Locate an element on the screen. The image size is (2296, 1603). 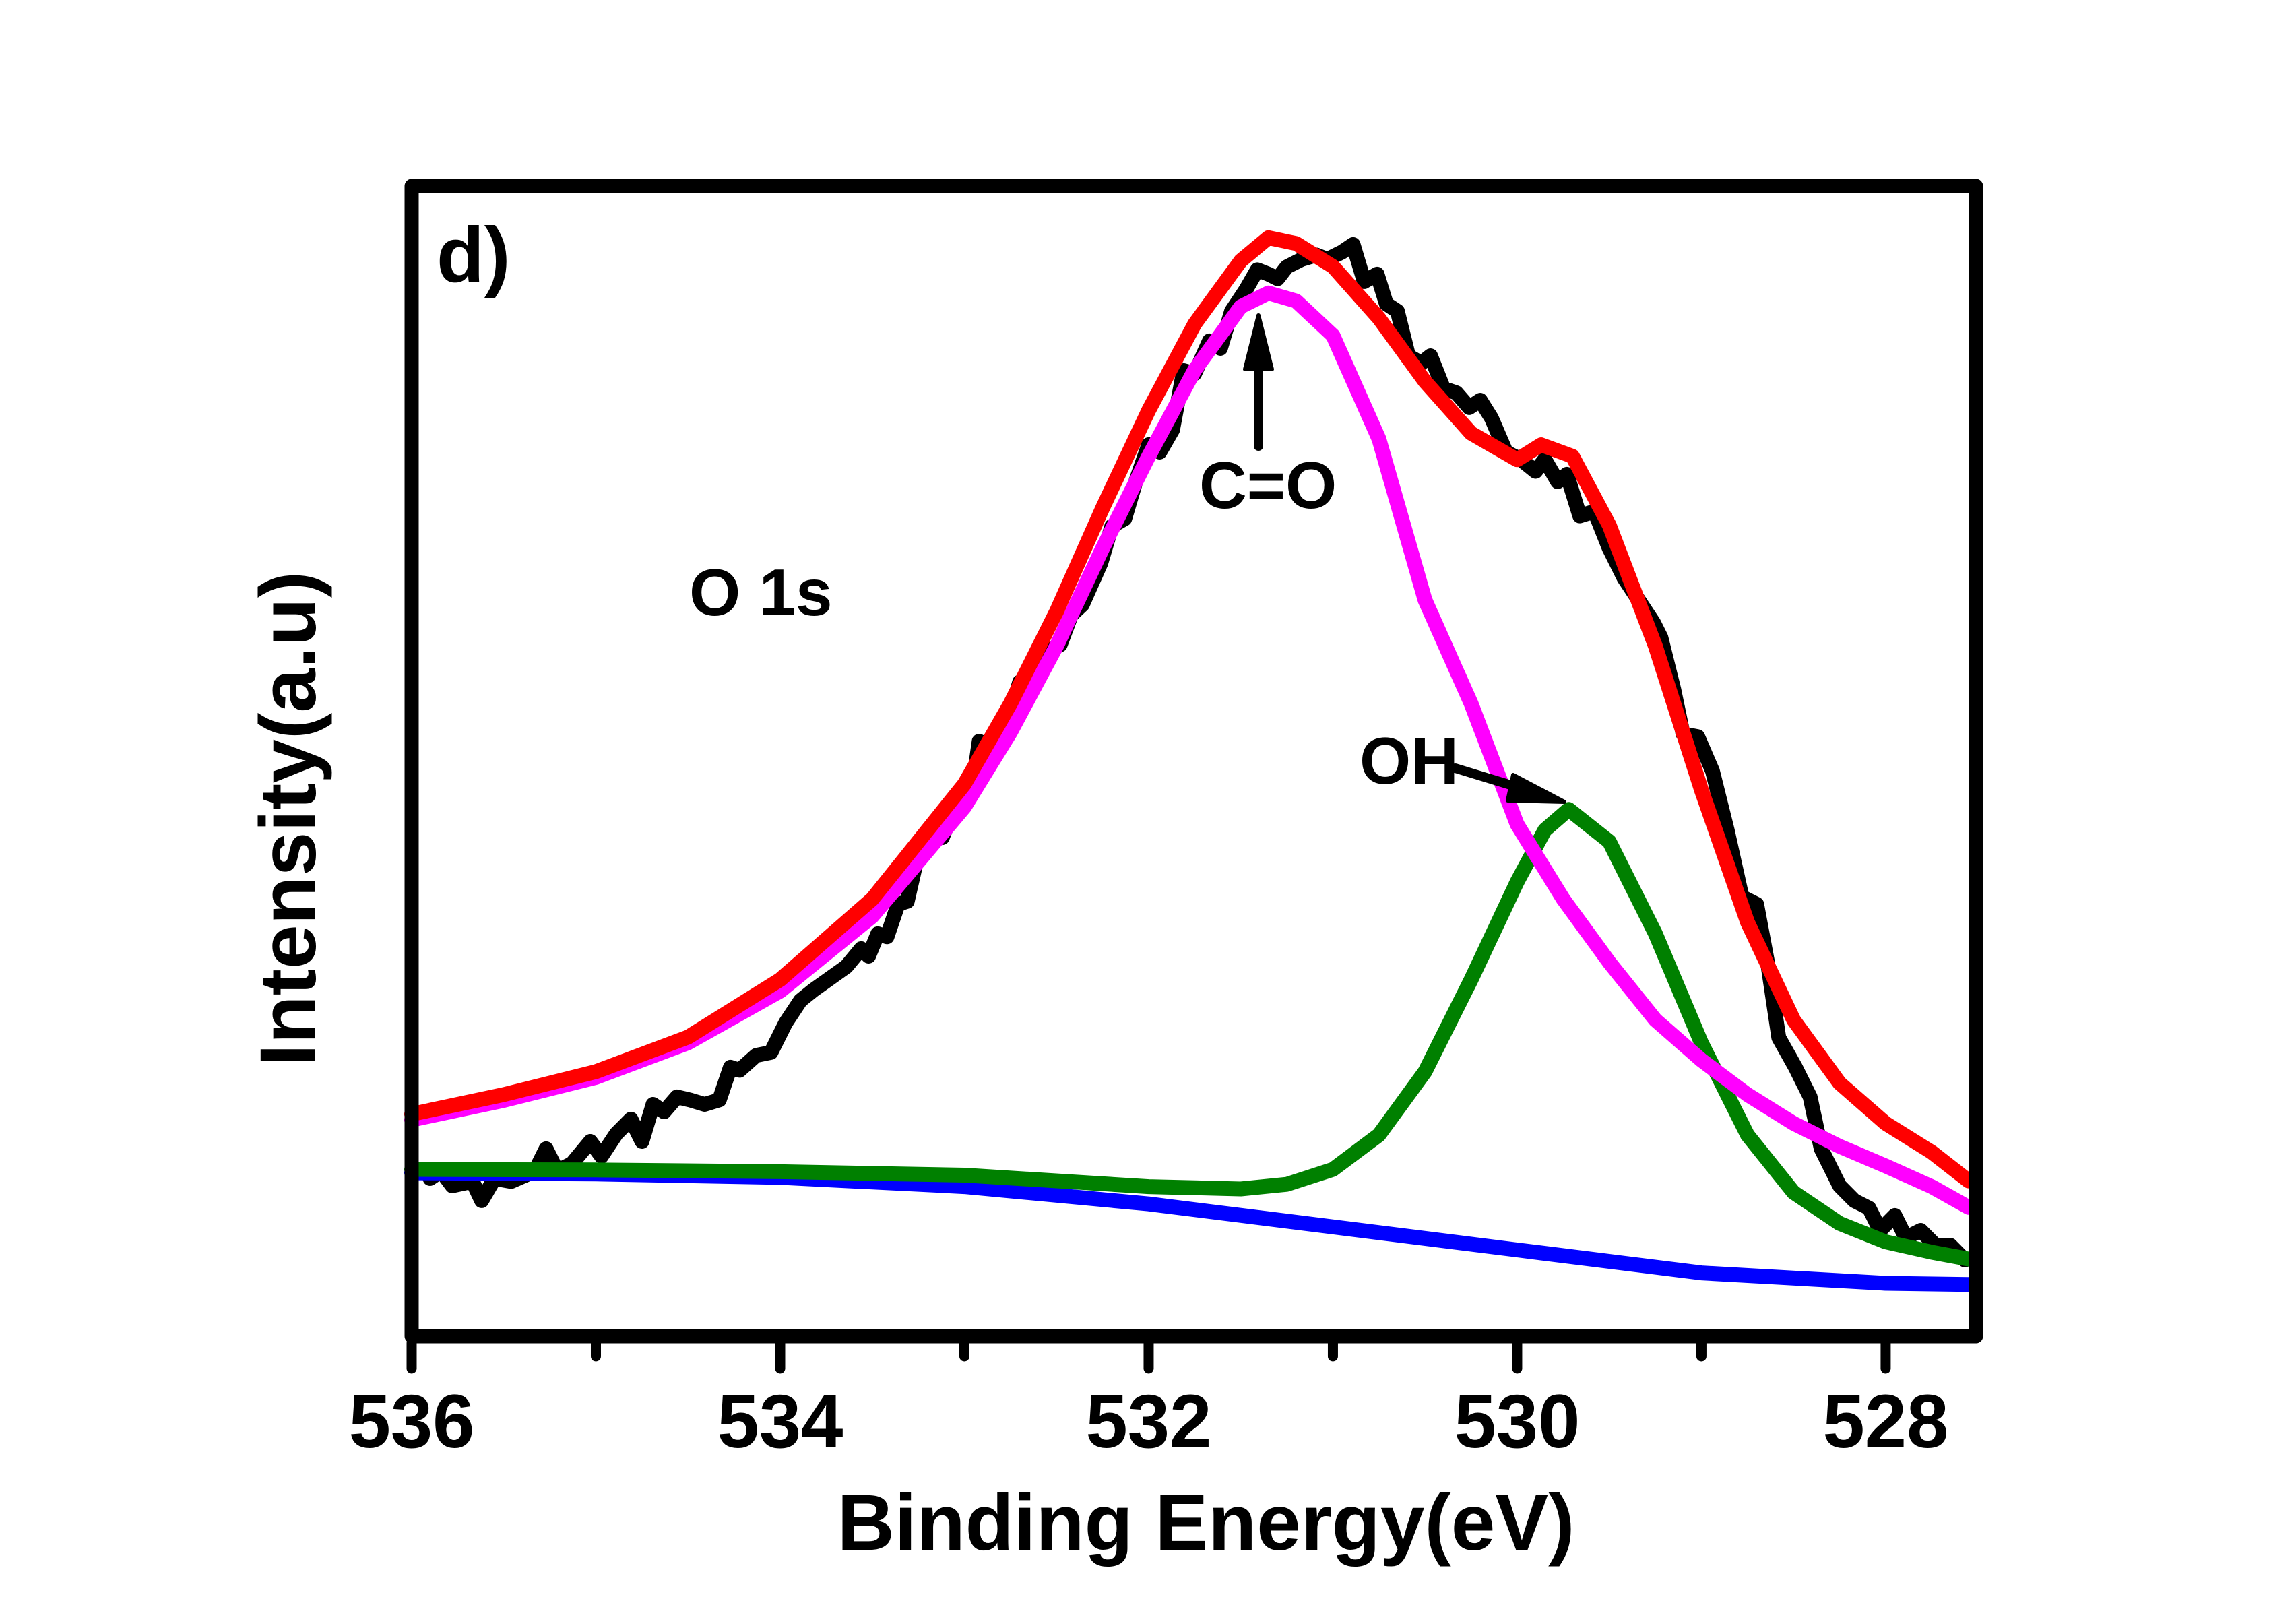
co-peak-arrow is located at coordinates (1258, 382).